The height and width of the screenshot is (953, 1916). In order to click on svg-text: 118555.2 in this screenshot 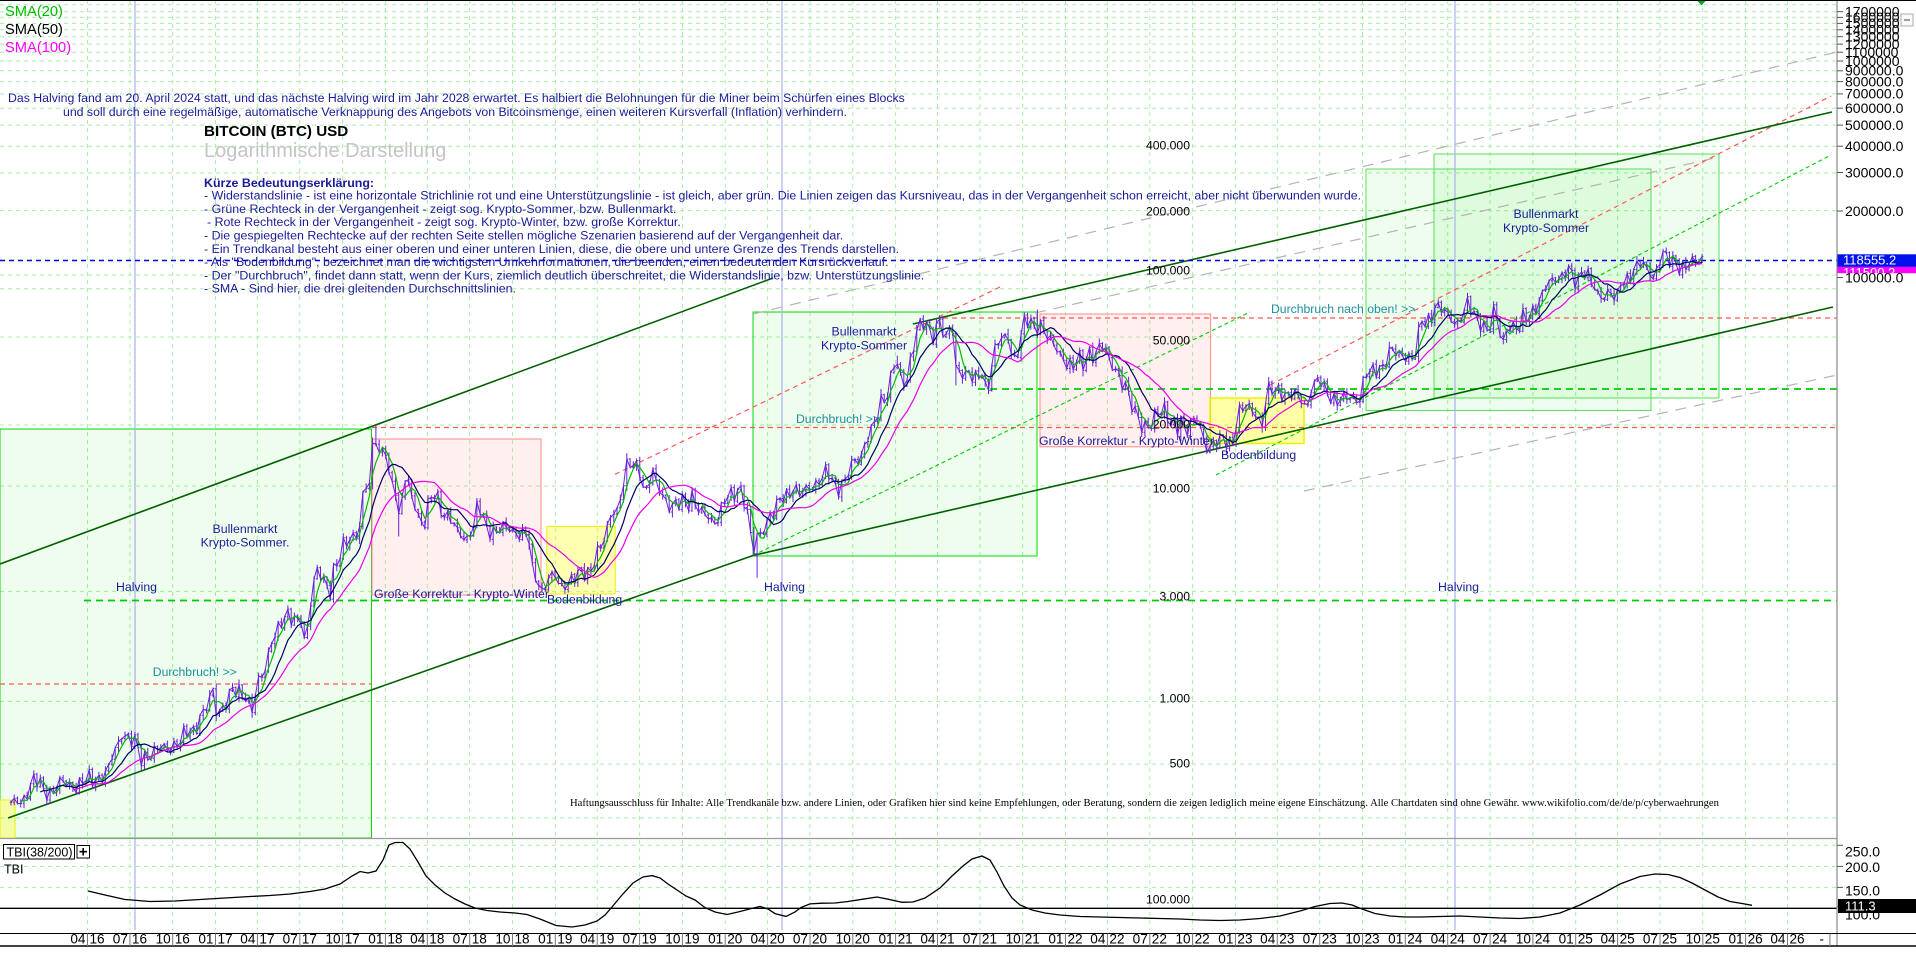, I will do `click(1869, 260)`.